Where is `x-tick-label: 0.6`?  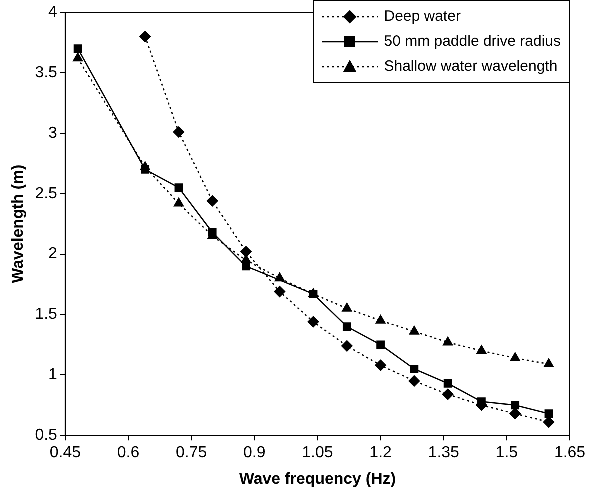
x-tick-label: 0.6 is located at coordinates (128, 453).